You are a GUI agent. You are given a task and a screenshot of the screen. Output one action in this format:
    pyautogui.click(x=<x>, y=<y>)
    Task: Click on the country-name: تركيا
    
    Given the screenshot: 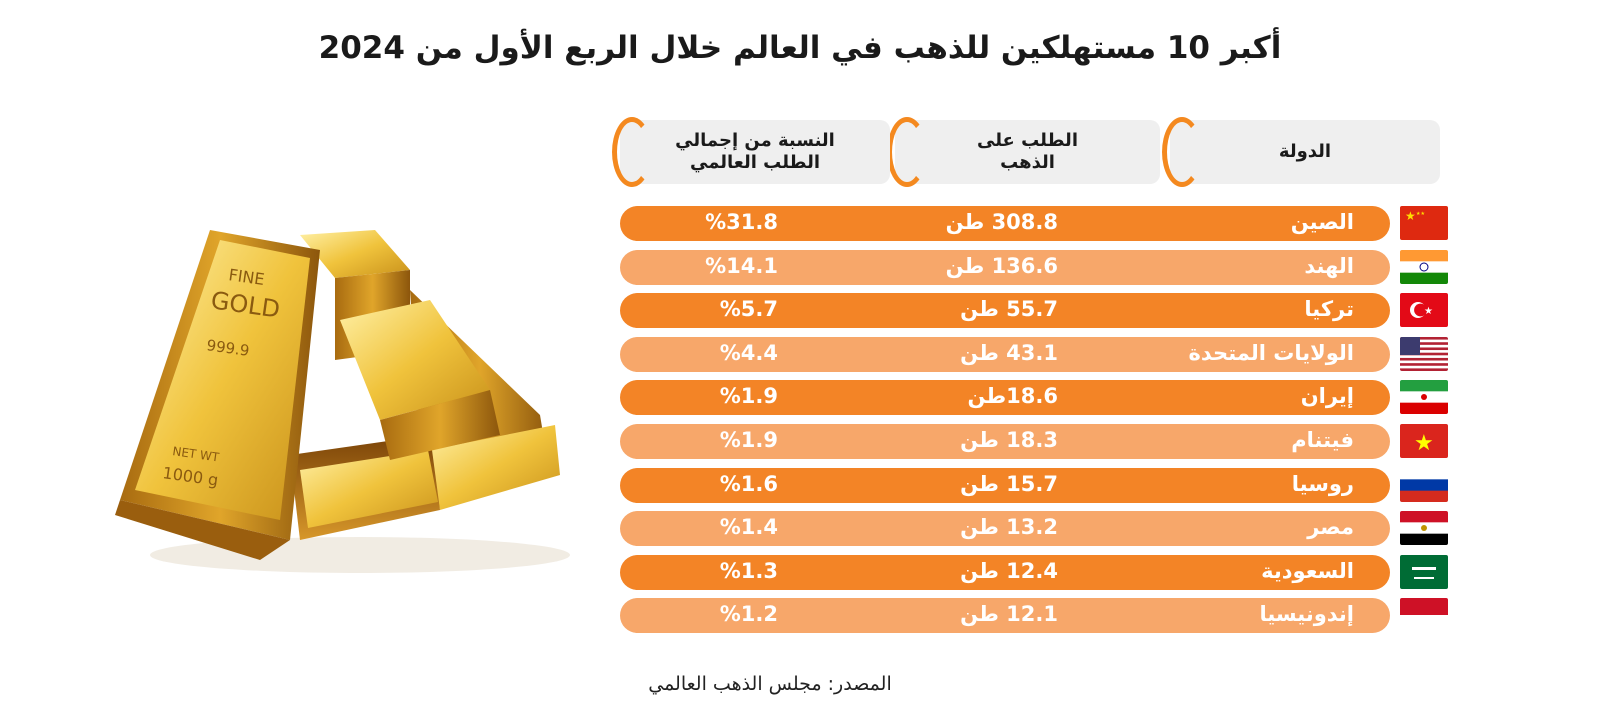 What is the action you would take?
    pyautogui.click(x=1329, y=309)
    